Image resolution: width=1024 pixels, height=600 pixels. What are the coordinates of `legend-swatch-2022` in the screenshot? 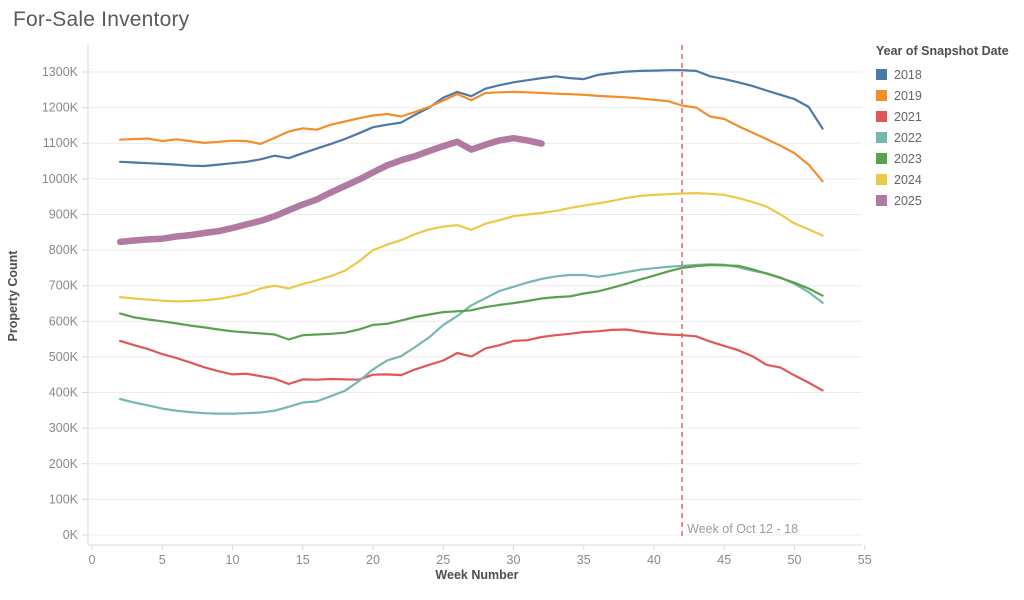 It's located at (881, 137).